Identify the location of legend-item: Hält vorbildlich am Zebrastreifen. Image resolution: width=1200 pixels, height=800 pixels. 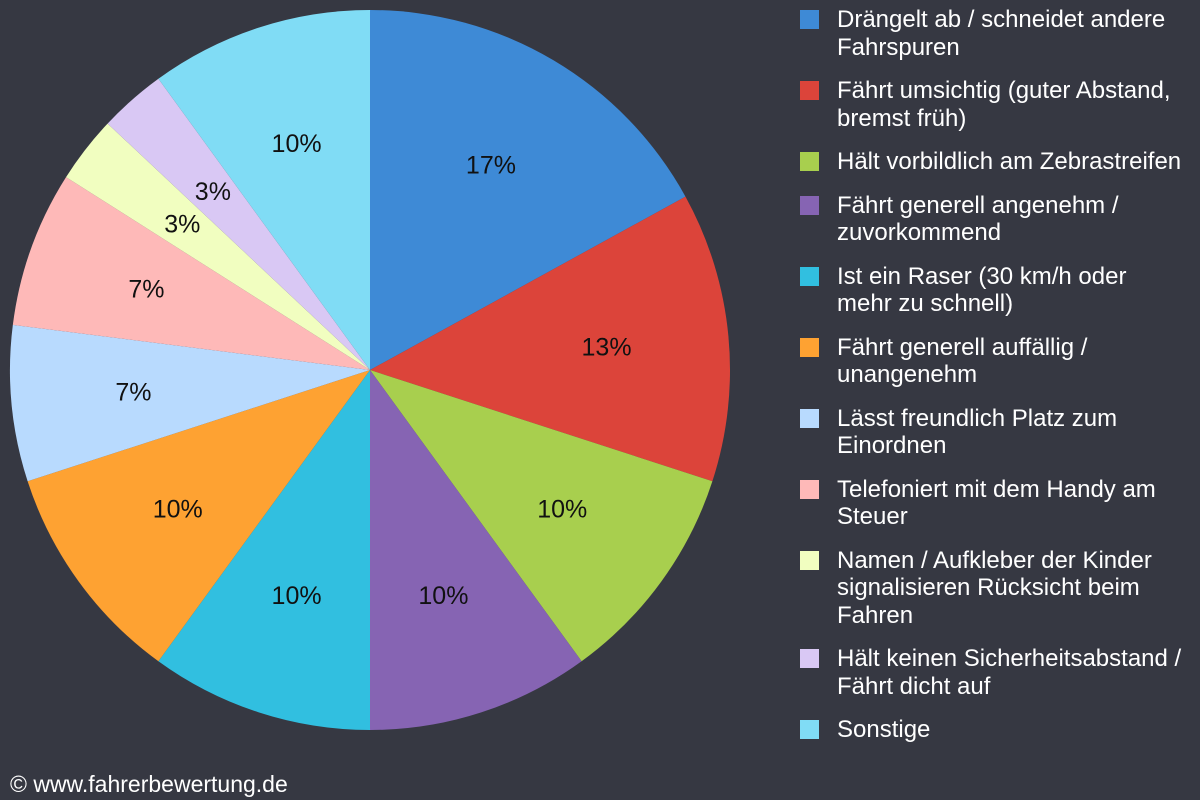
(1000, 162).